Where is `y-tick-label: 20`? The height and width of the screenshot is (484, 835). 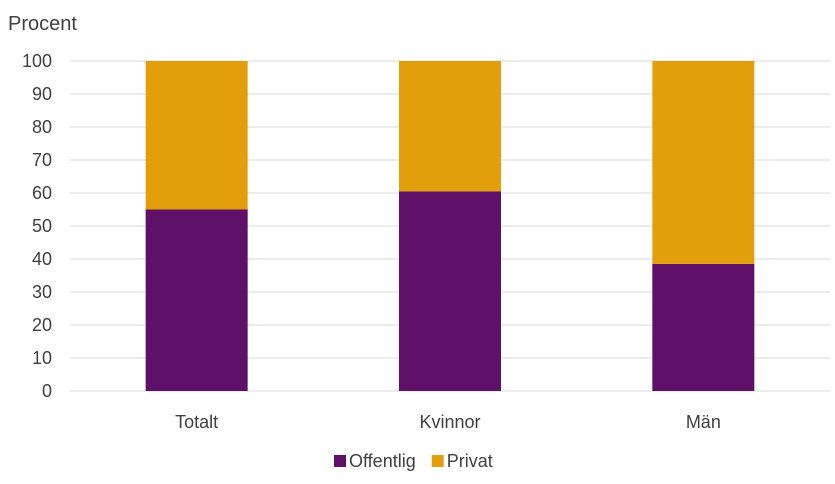 y-tick-label: 20 is located at coordinates (42, 325).